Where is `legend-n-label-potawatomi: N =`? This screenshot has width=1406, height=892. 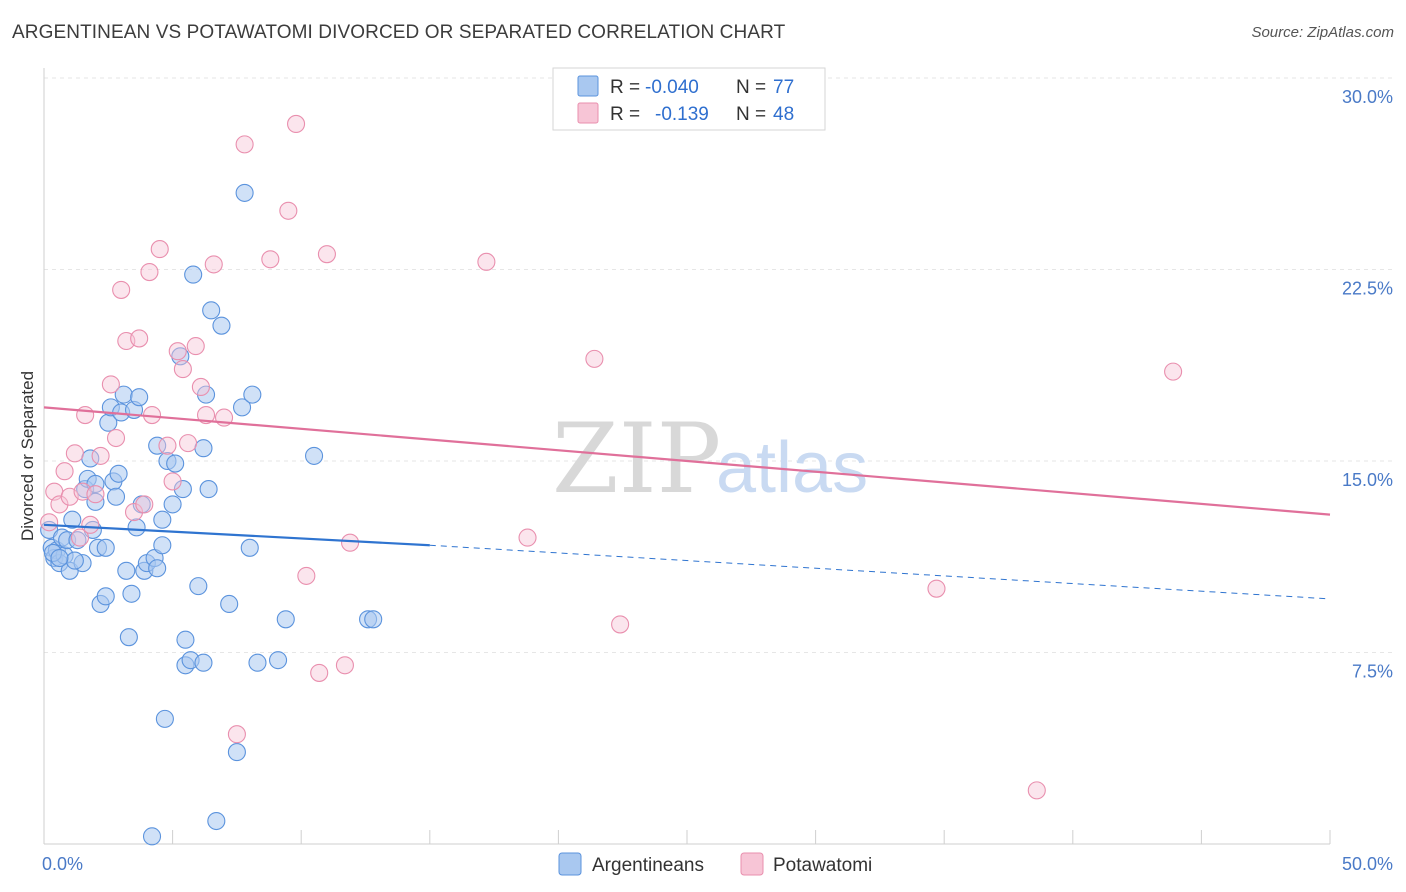
legend-n-label-potawatomi: N = is located at coordinates (751, 114).